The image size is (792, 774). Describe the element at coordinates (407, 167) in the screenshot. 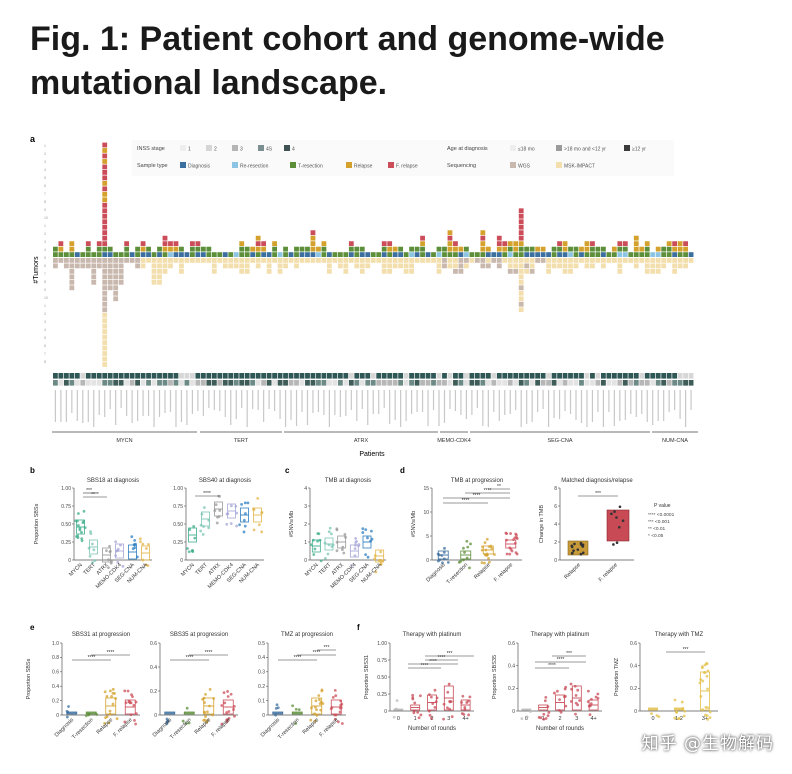

I see `legend-item-label: F. relapse` at that location.